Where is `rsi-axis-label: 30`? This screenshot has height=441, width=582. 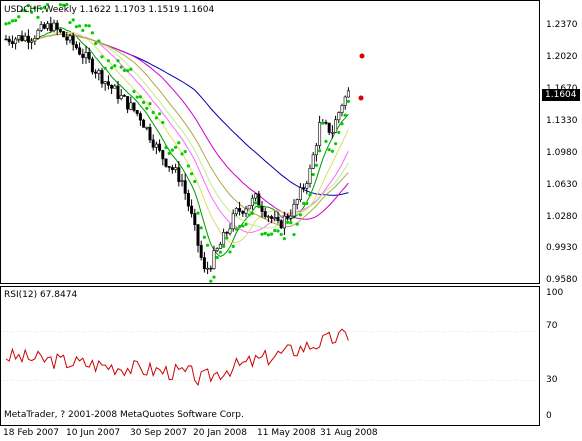
rsi-axis-label: 30 is located at coordinates (552, 380).